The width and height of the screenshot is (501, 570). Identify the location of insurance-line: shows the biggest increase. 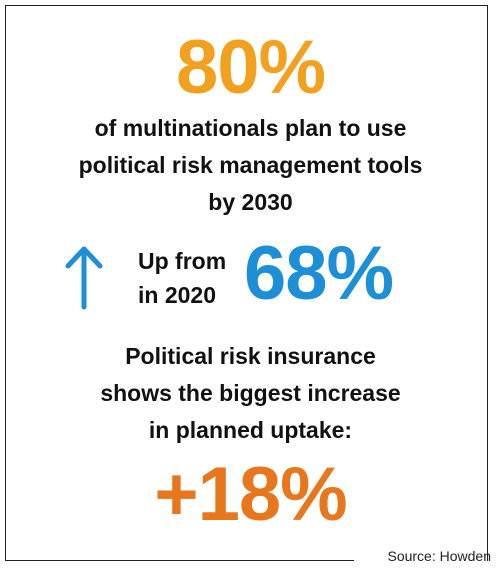
(250, 393).